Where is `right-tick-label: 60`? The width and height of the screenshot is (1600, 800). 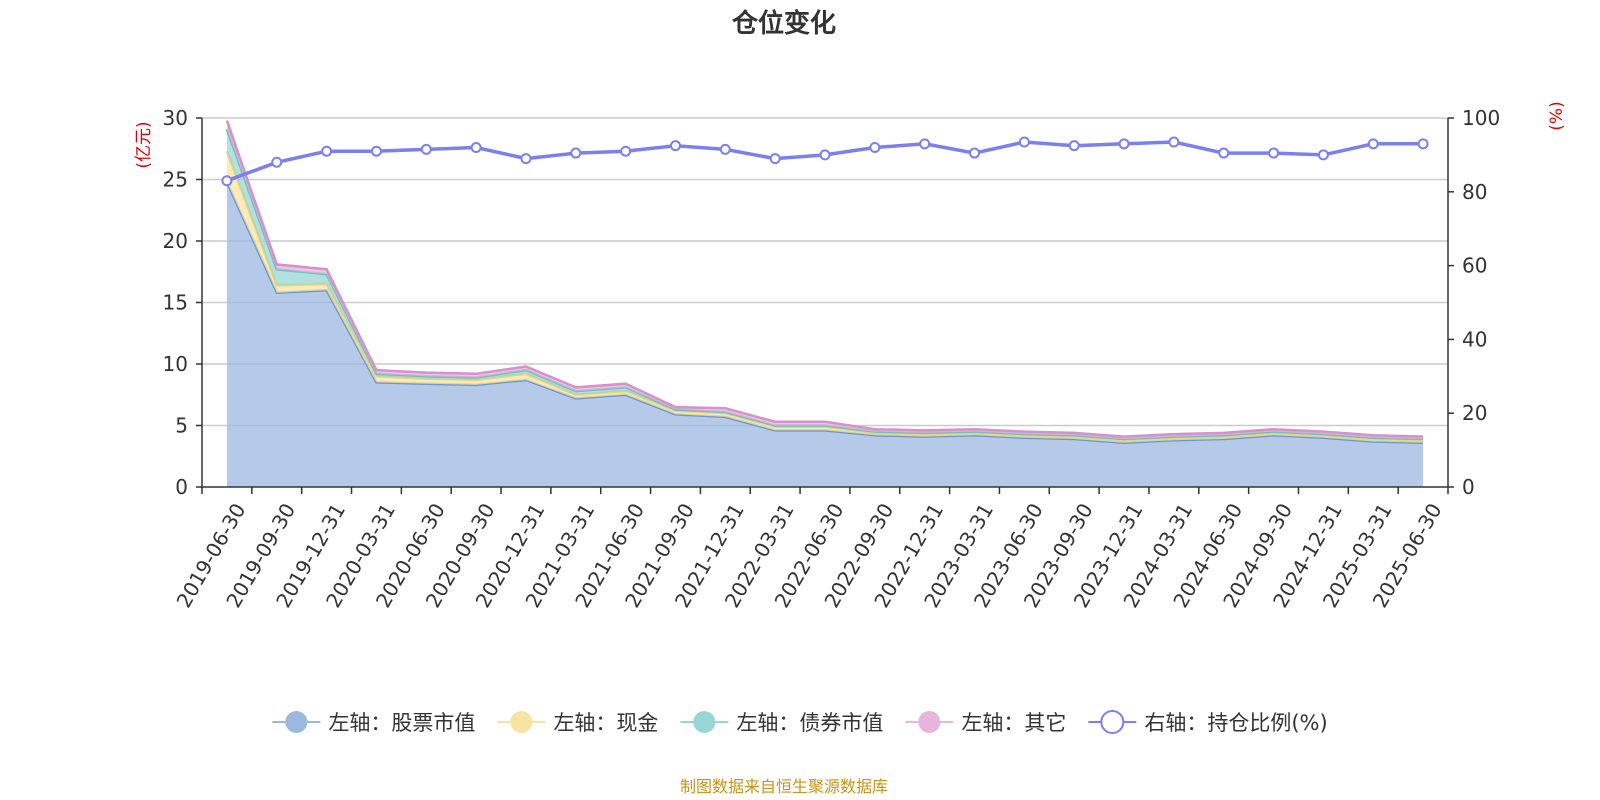 right-tick-label: 60 is located at coordinates (1474, 266).